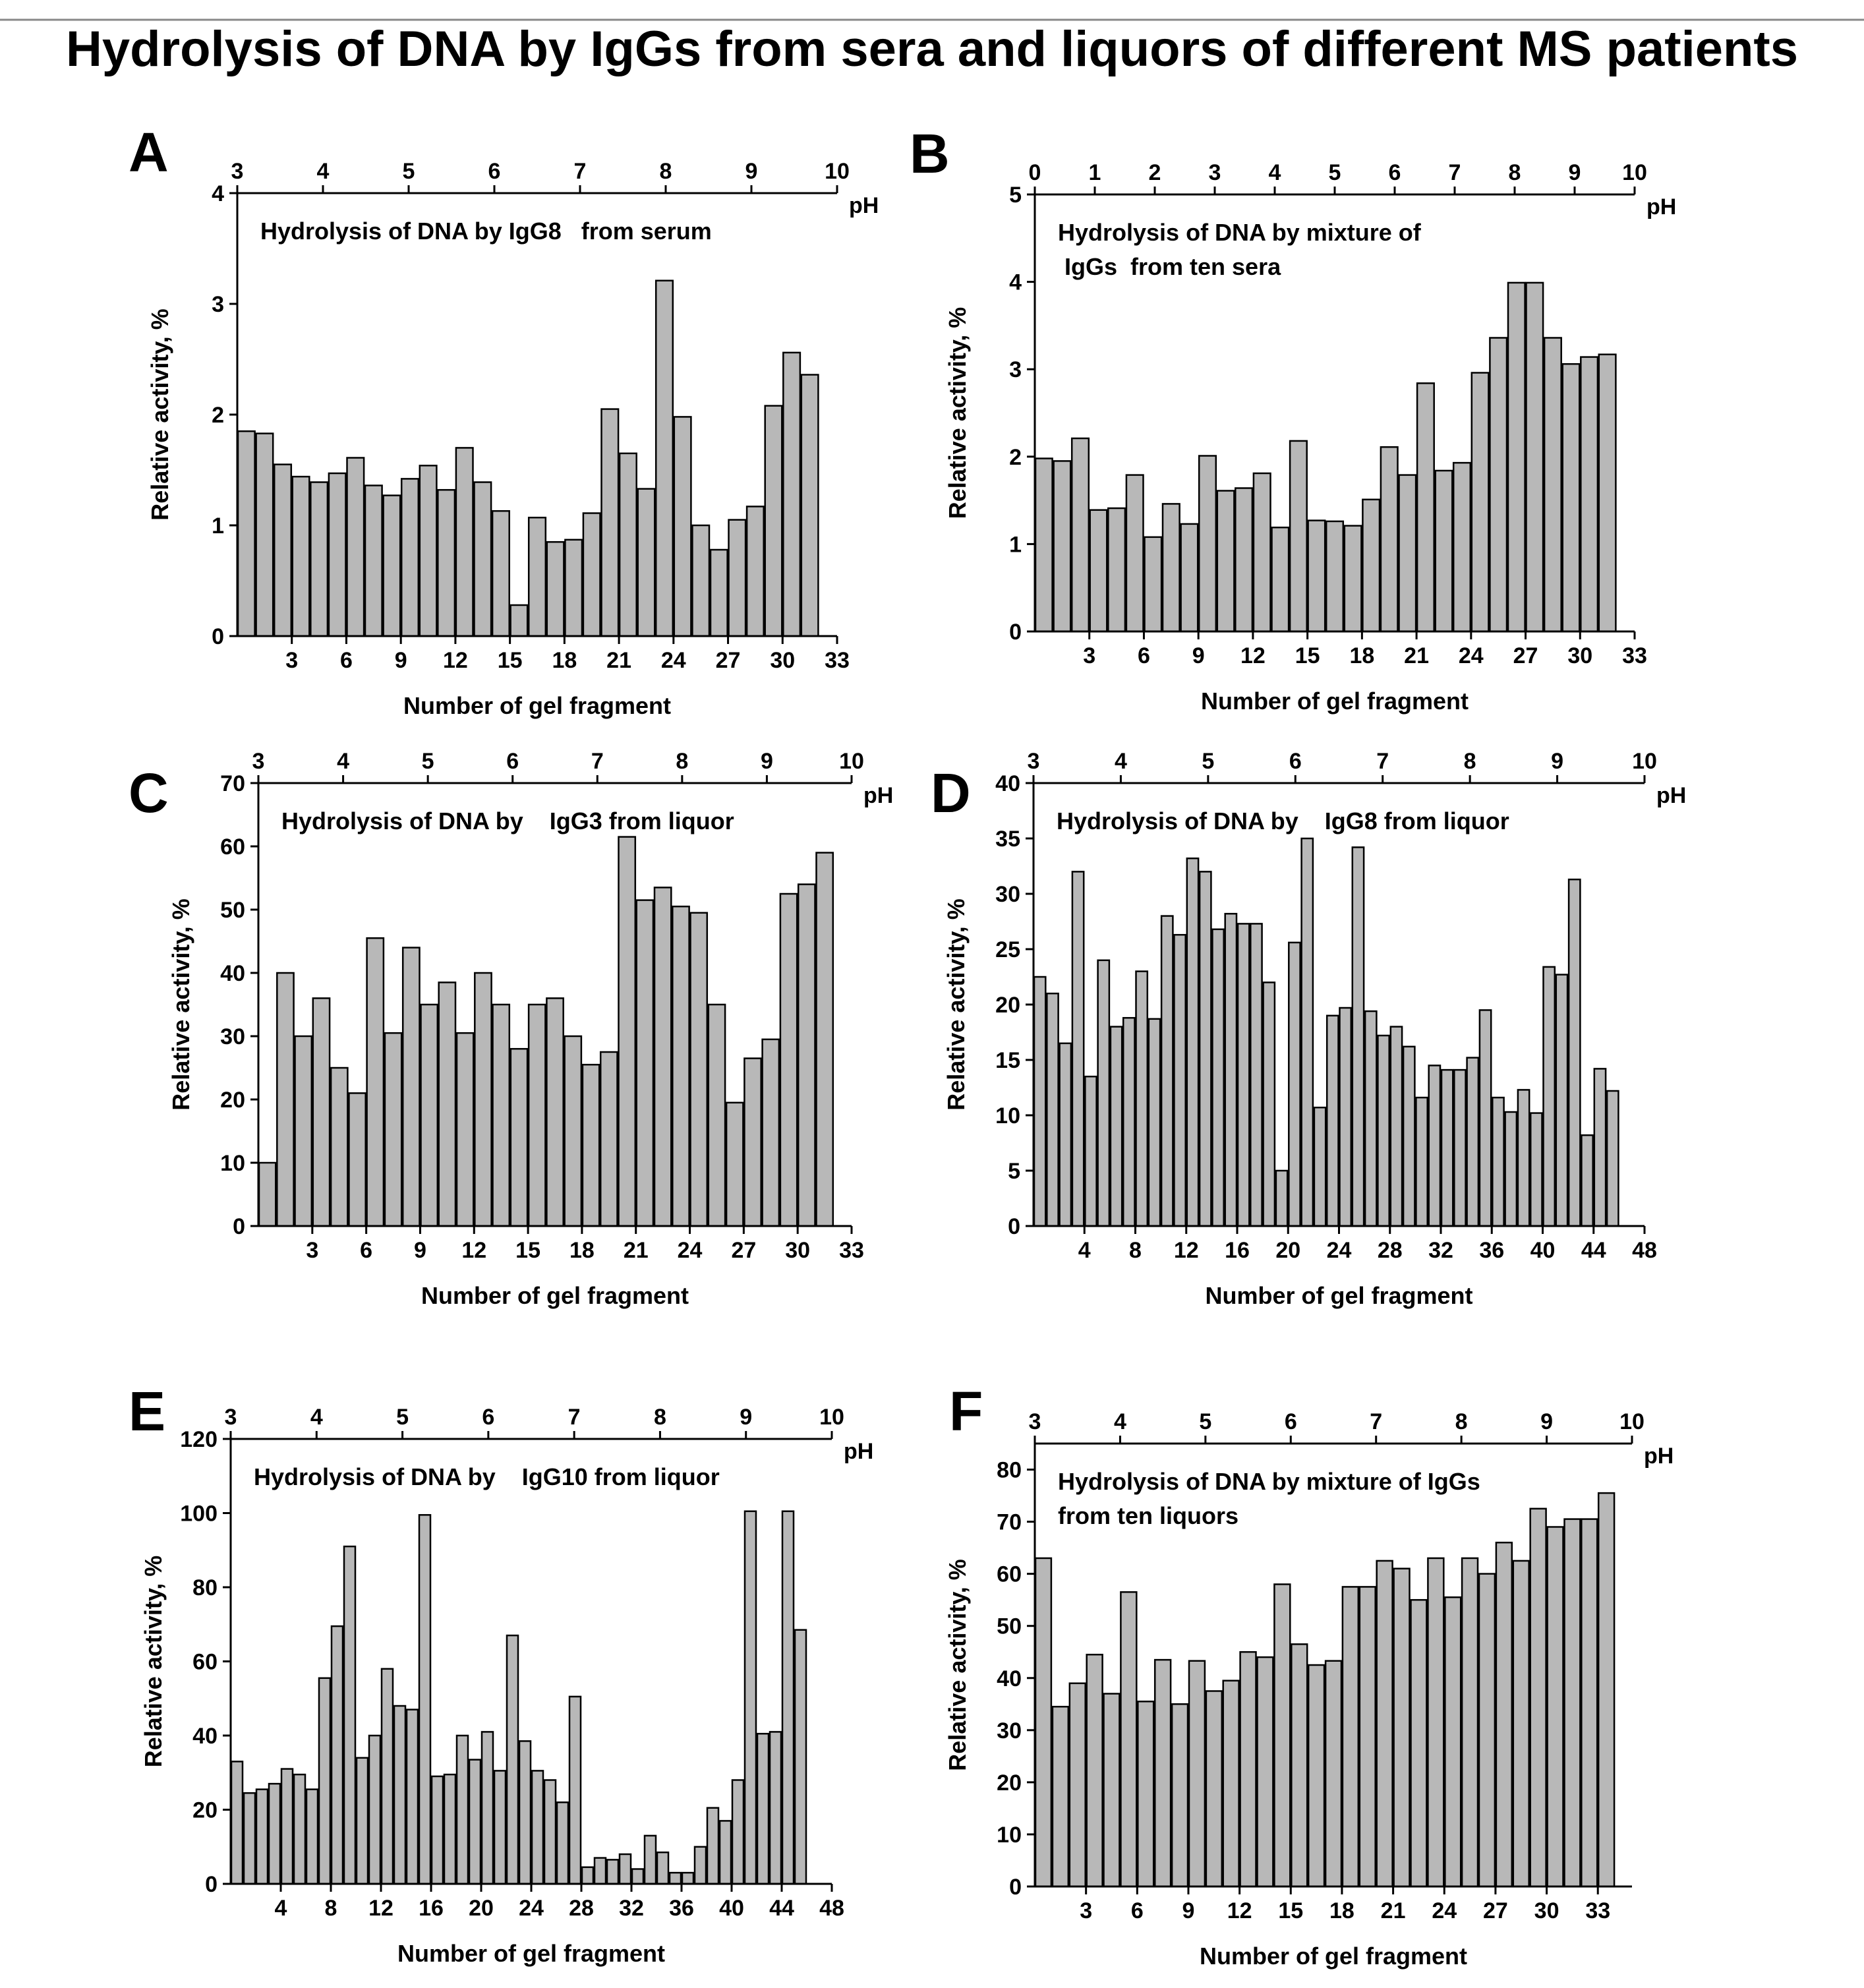  What do you see at coordinates (218, 636) in the screenshot?
I see `y-tick-label-a-0: 0` at bounding box center [218, 636].